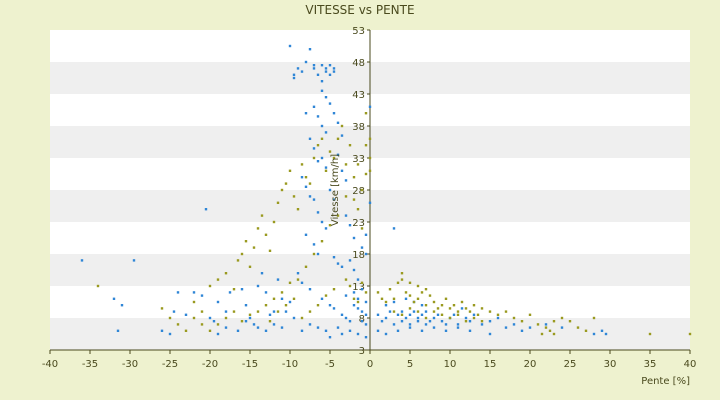  I want to click on y-tick-label: 53, so click(358, 31).